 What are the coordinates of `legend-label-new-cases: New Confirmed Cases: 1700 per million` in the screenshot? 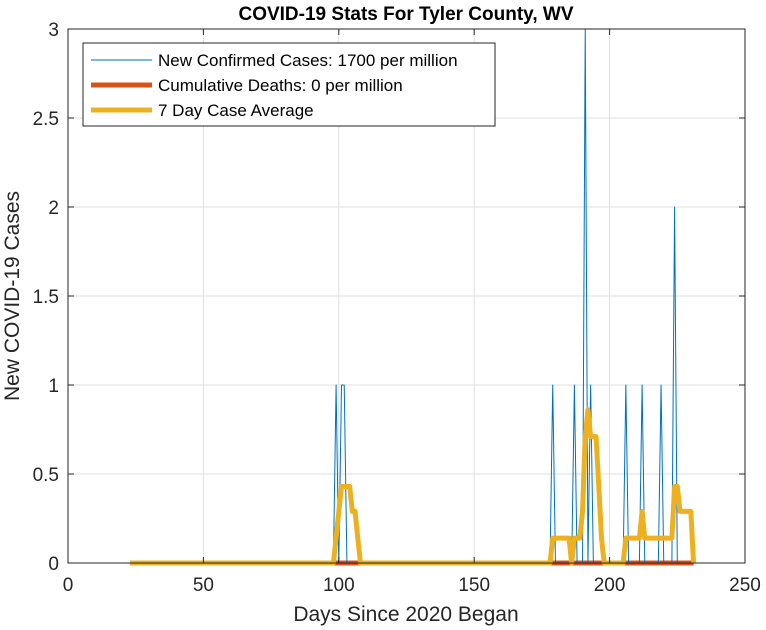 It's located at (308, 60).